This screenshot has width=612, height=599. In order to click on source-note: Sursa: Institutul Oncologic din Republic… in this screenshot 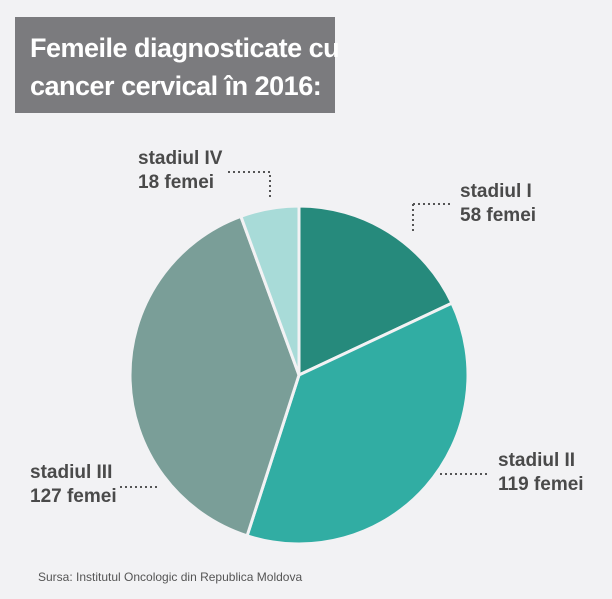, I will do `click(170, 577)`.